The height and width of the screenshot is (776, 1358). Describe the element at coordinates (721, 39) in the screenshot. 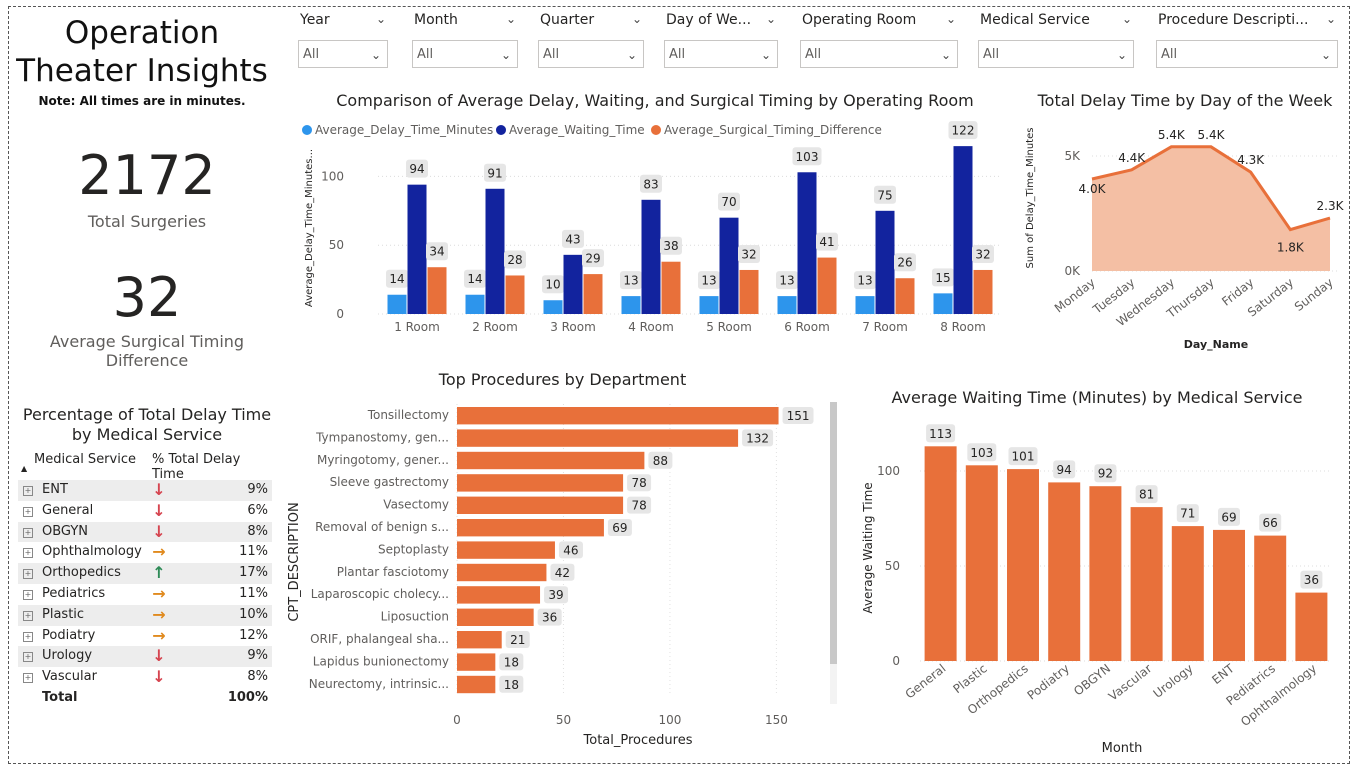

I see `slicer-day-of-week: Day of We... ⌄ All ⌄` at that location.